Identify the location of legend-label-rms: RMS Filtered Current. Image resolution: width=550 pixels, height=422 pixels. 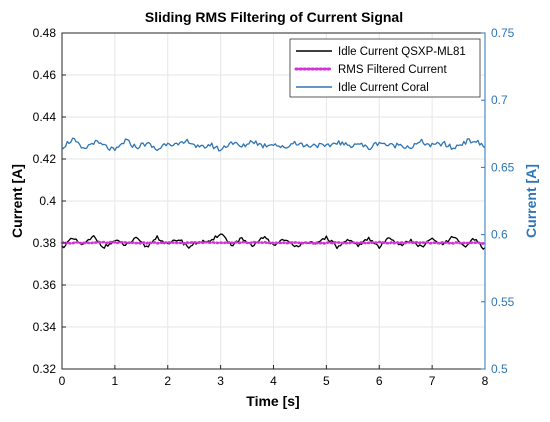
(392, 70).